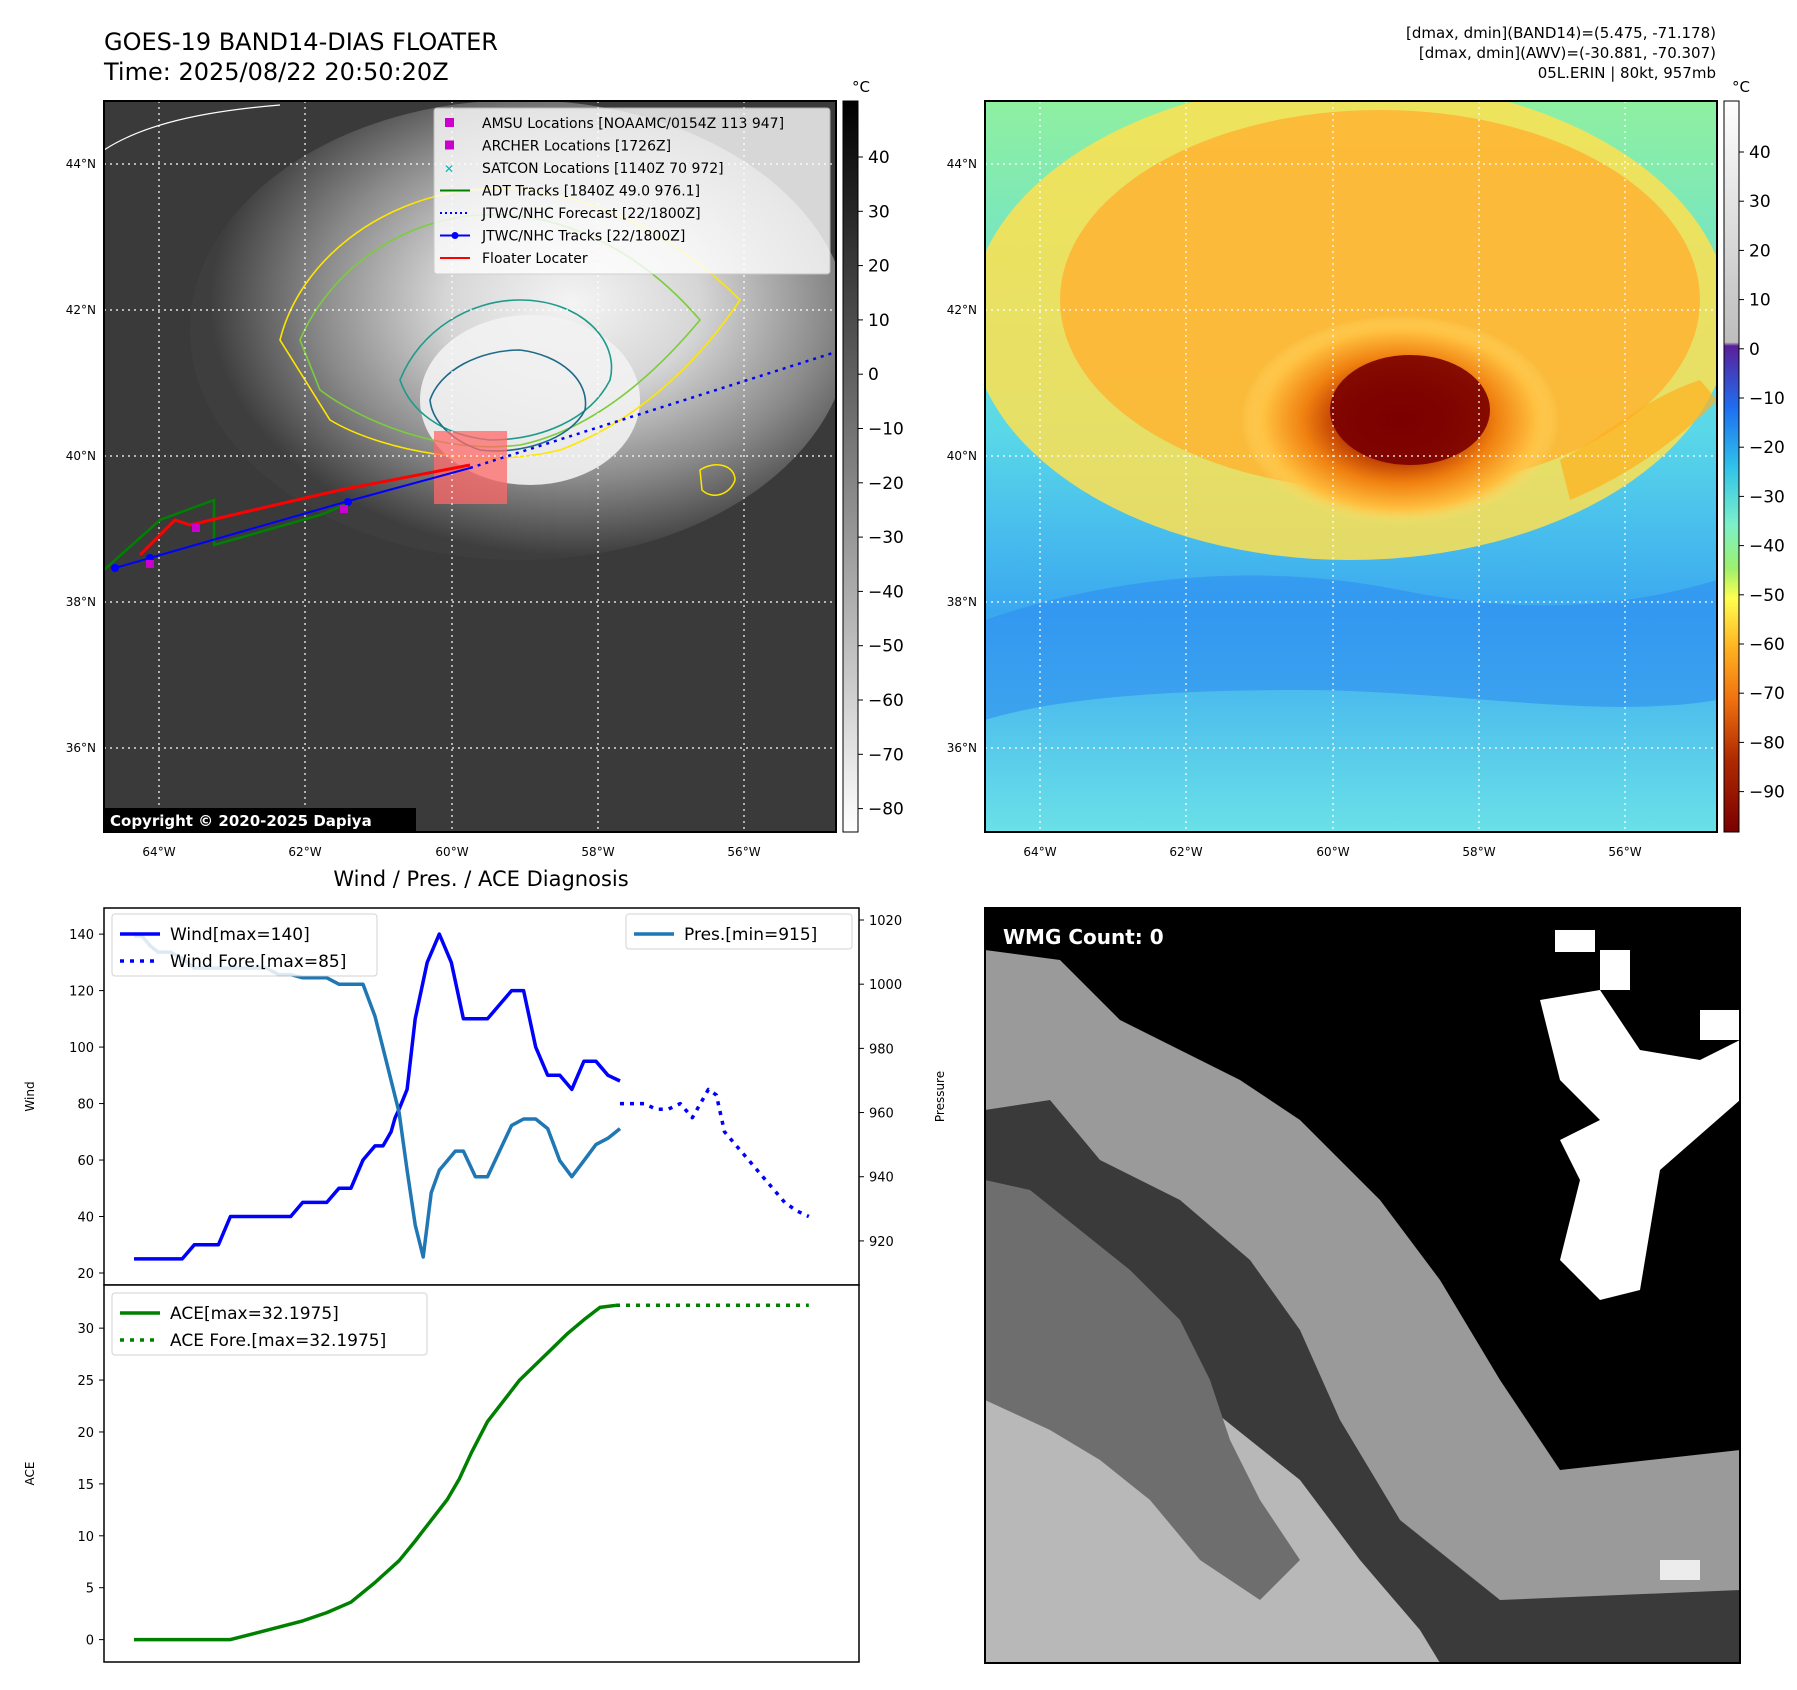 This screenshot has width=1797, height=1690. Describe the element at coordinates (225, 534) in the screenshot. I see `adt-track` at that location.